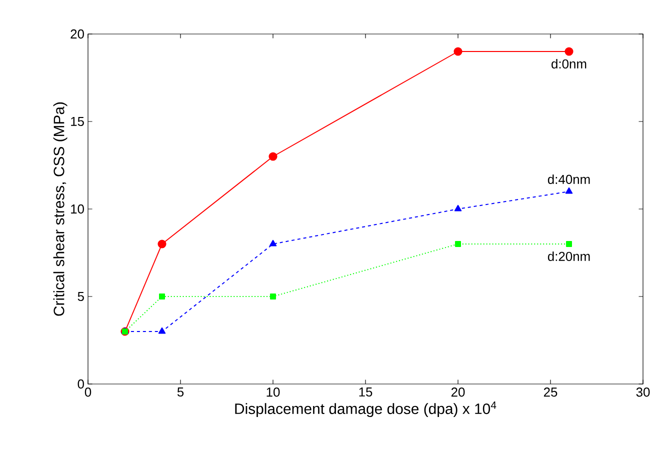 The image size is (670, 452). What do you see at coordinates (273, 392) in the screenshot?
I see `x-tick-label: 10` at bounding box center [273, 392].